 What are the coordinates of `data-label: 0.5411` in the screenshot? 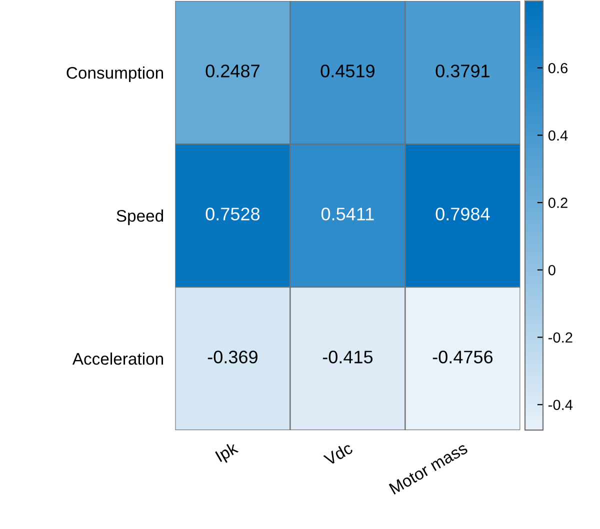 It's located at (347, 214).